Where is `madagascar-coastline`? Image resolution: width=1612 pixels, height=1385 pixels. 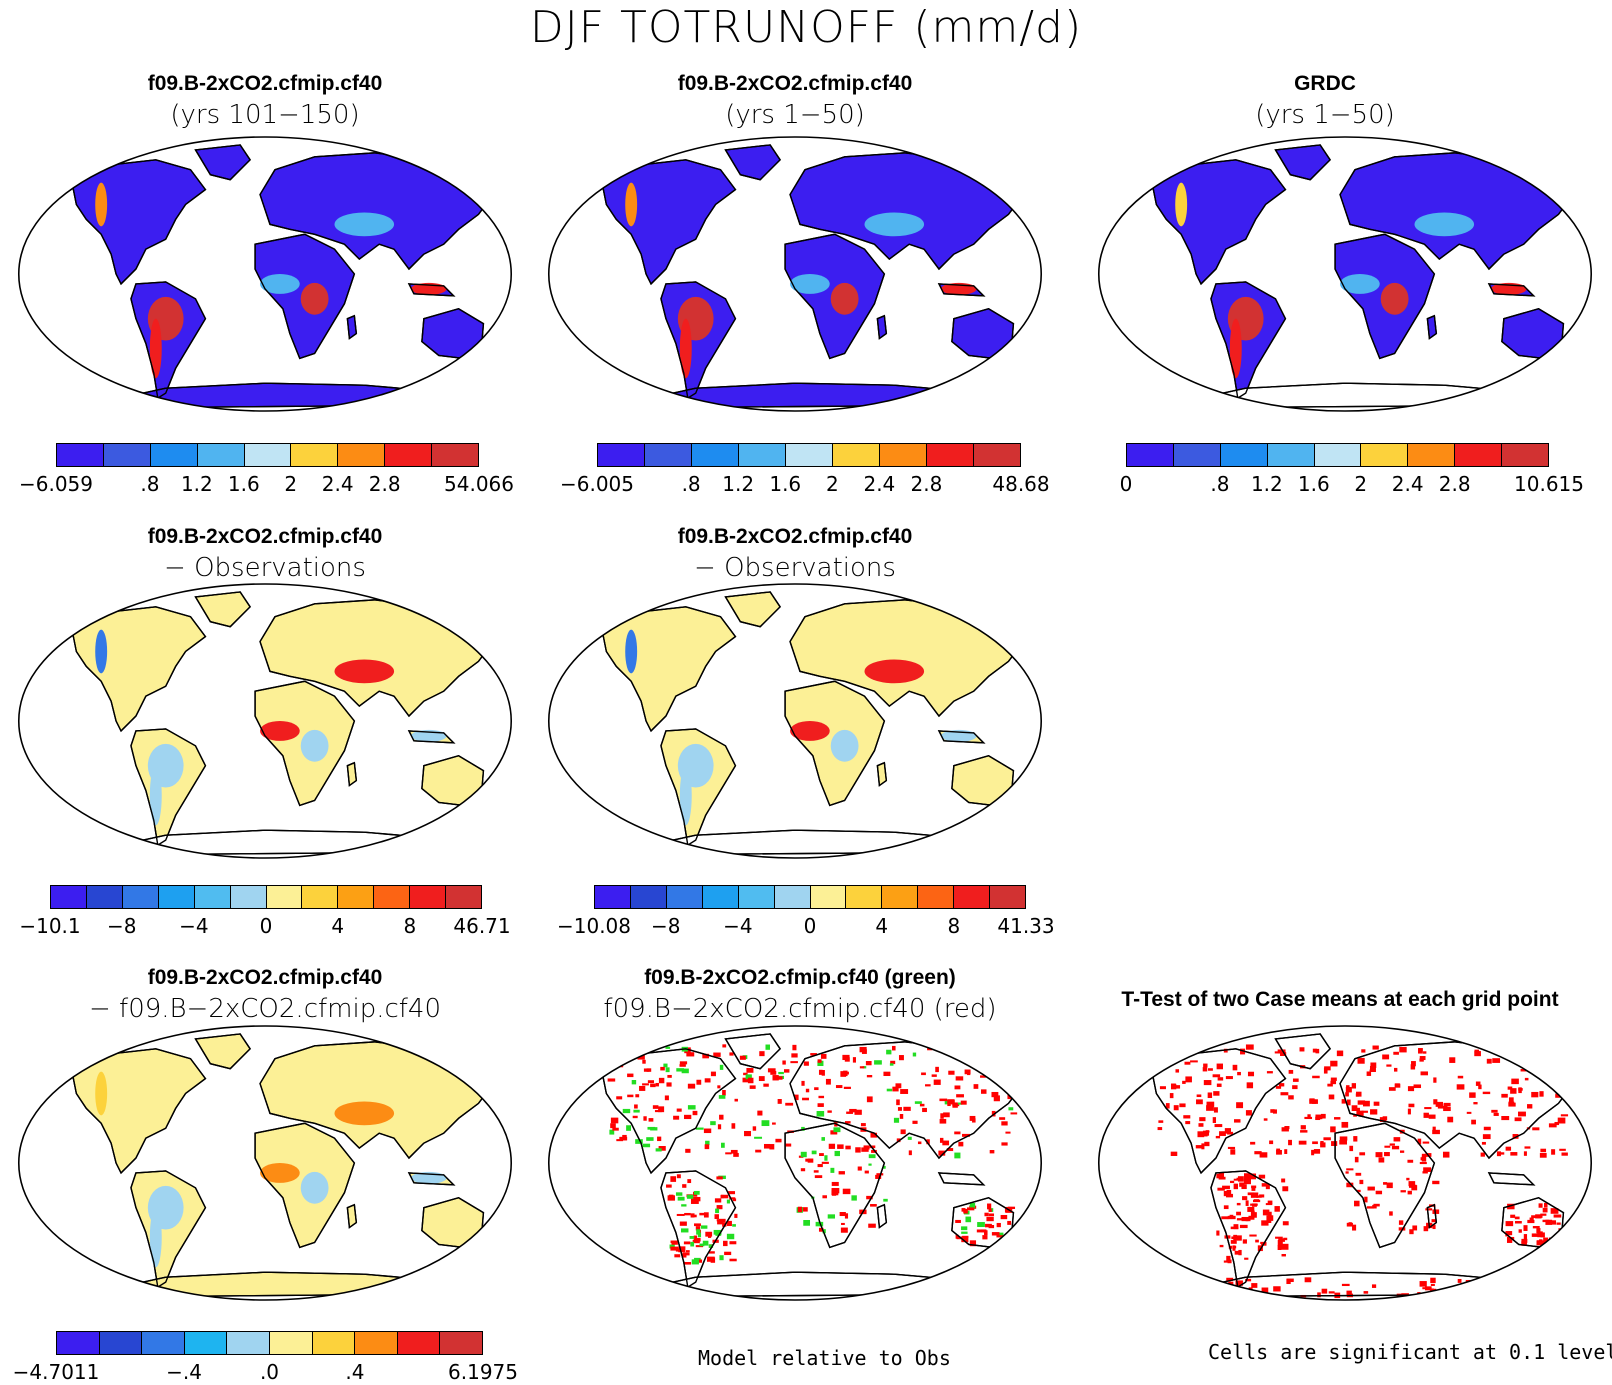 madagascar-coastline is located at coordinates (352, 327).